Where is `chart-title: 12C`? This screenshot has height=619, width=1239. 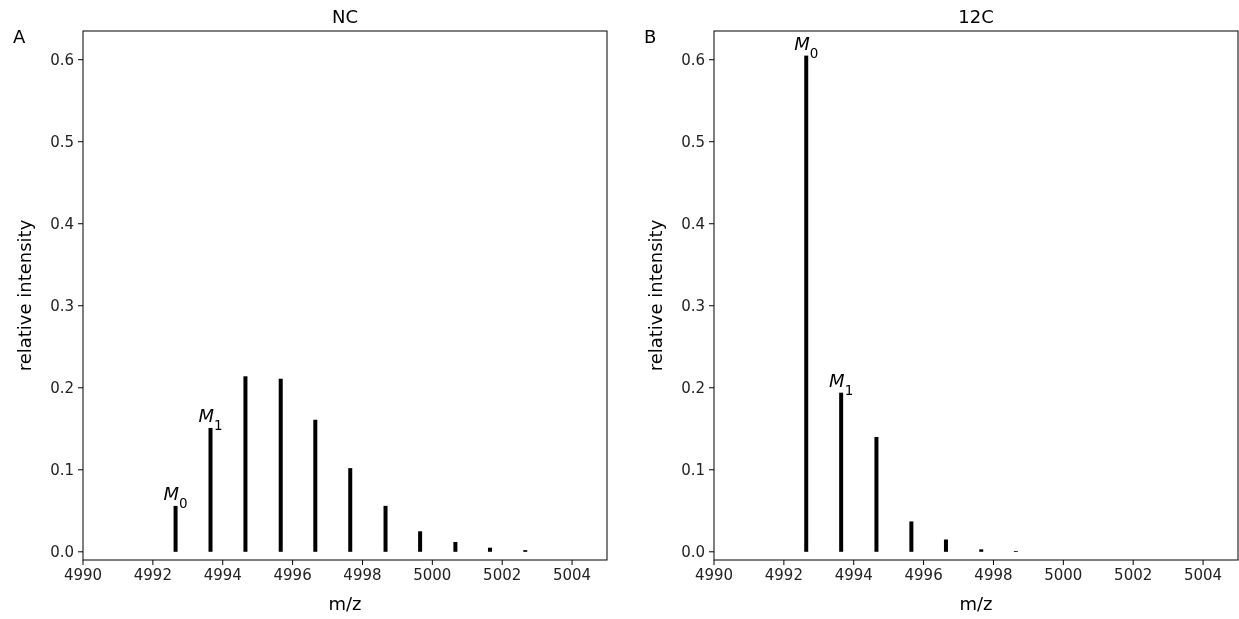
chart-title: 12C is located at coordinates (976, 16).